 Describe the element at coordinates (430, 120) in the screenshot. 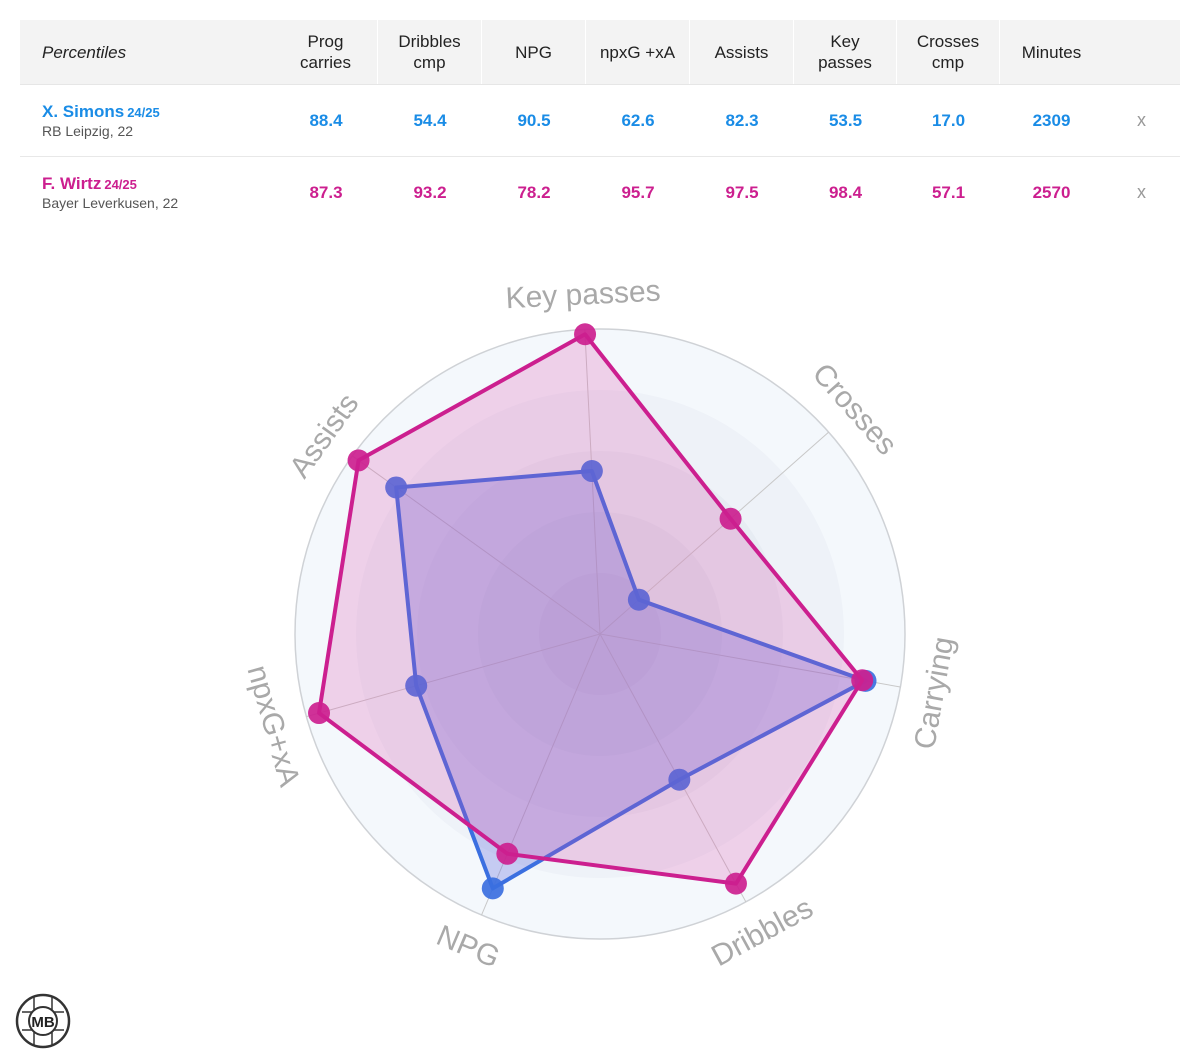

I see `value-dribbles-cmp: 54.4` at that location.